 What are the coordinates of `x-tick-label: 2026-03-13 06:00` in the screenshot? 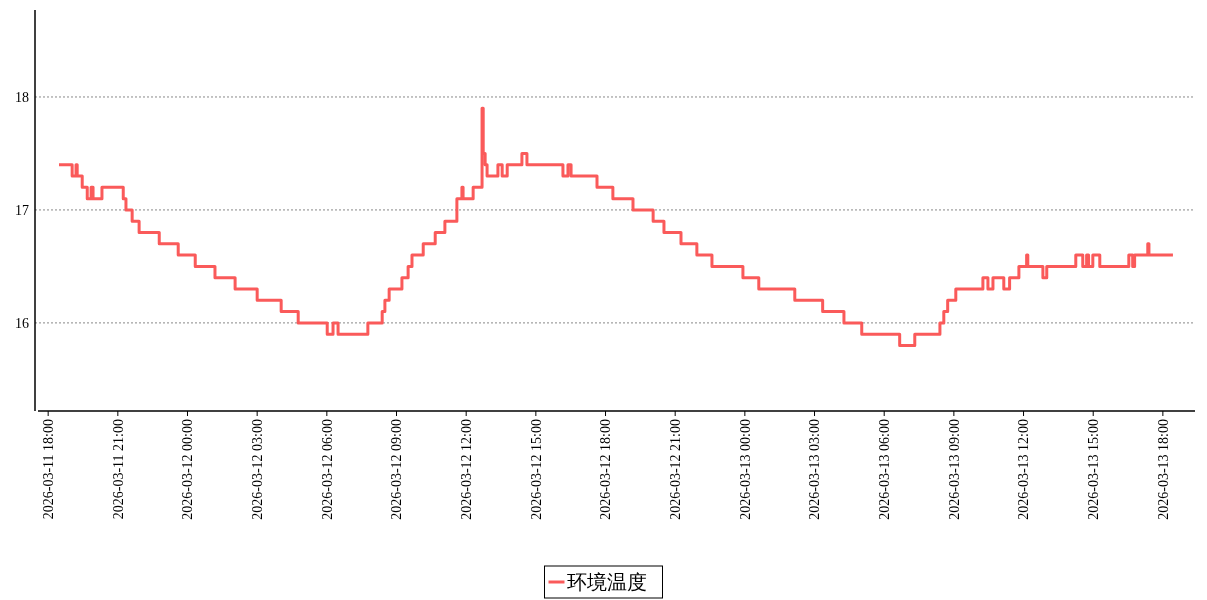 It's located at (885, 469).